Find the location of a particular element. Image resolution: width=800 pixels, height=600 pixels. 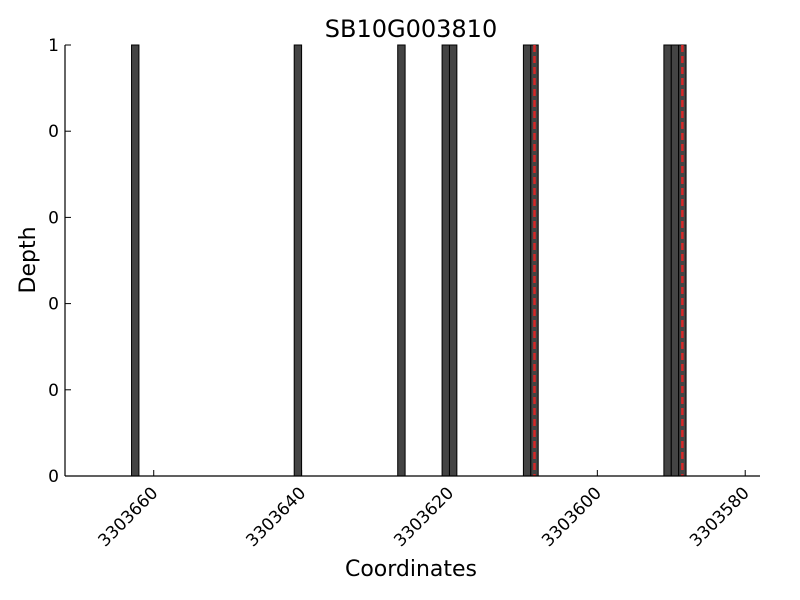

x-tick-label: 3303600 is located at coordinates (572, 517).